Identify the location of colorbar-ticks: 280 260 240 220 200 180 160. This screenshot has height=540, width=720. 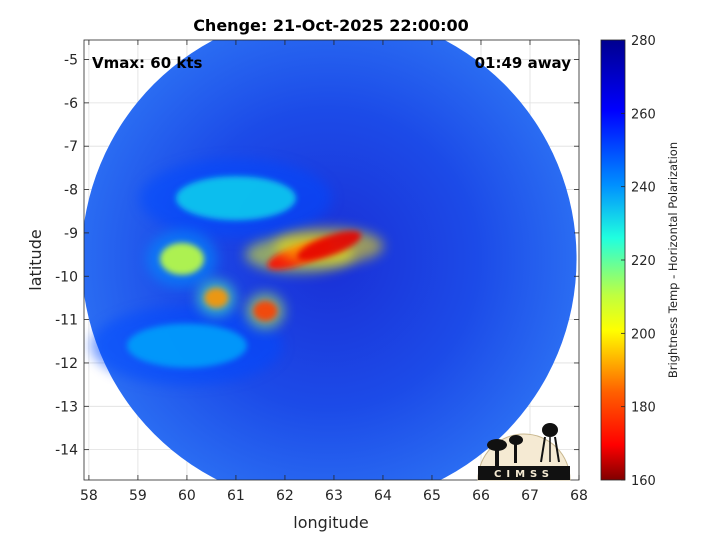
(638, 261).